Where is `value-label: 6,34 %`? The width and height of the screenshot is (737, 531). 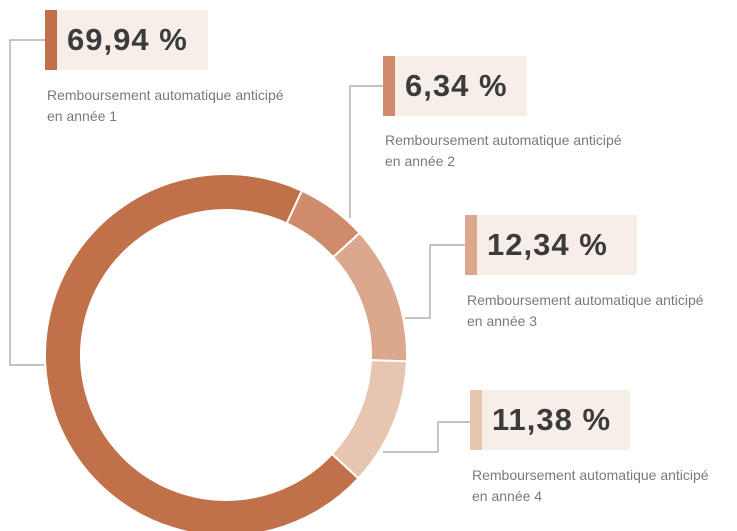 value-label: 6,34 % is located at coordinates (456, 85).